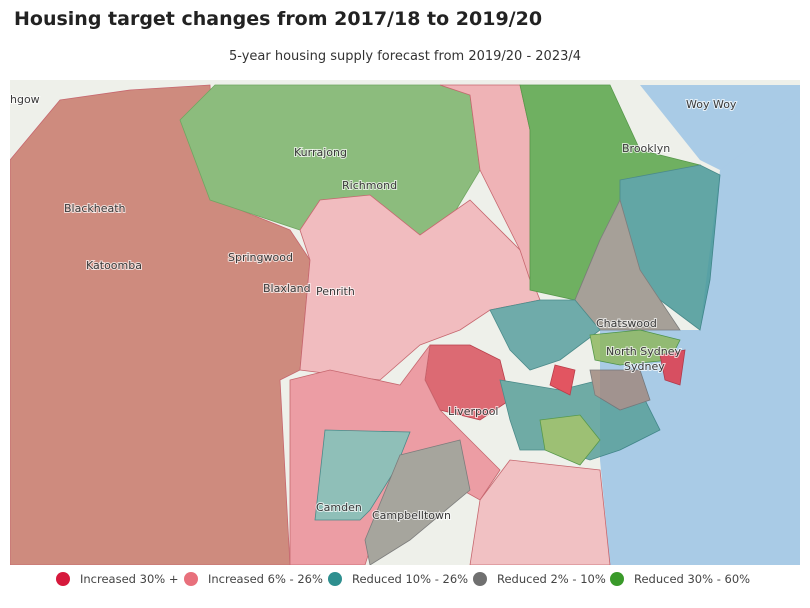 This screenshot has height=608, width=810. What do you see at coordinates (570, 440) in the screenshot?
I see `region-canterbury` at bounding box center [570, 440].